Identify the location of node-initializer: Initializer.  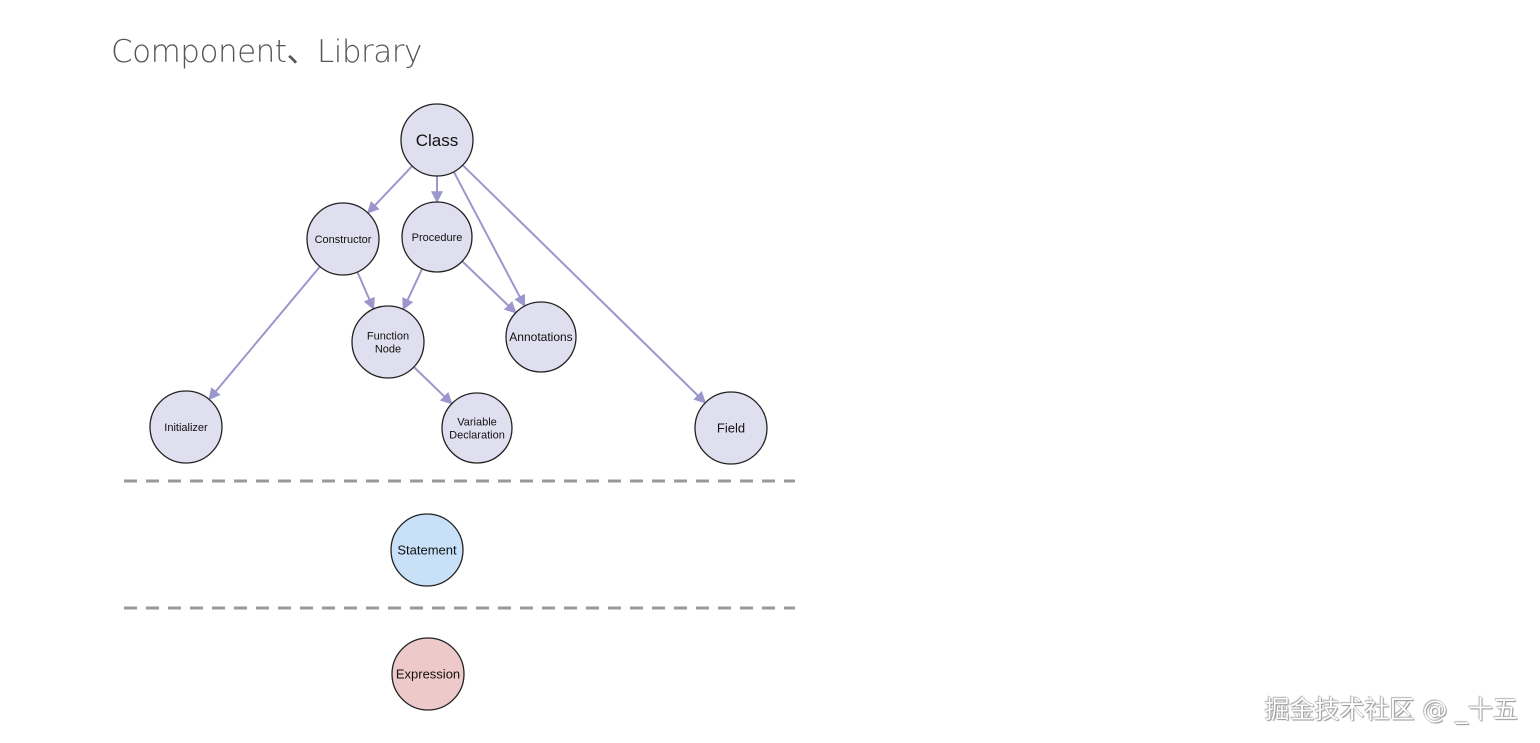
(186, 427).